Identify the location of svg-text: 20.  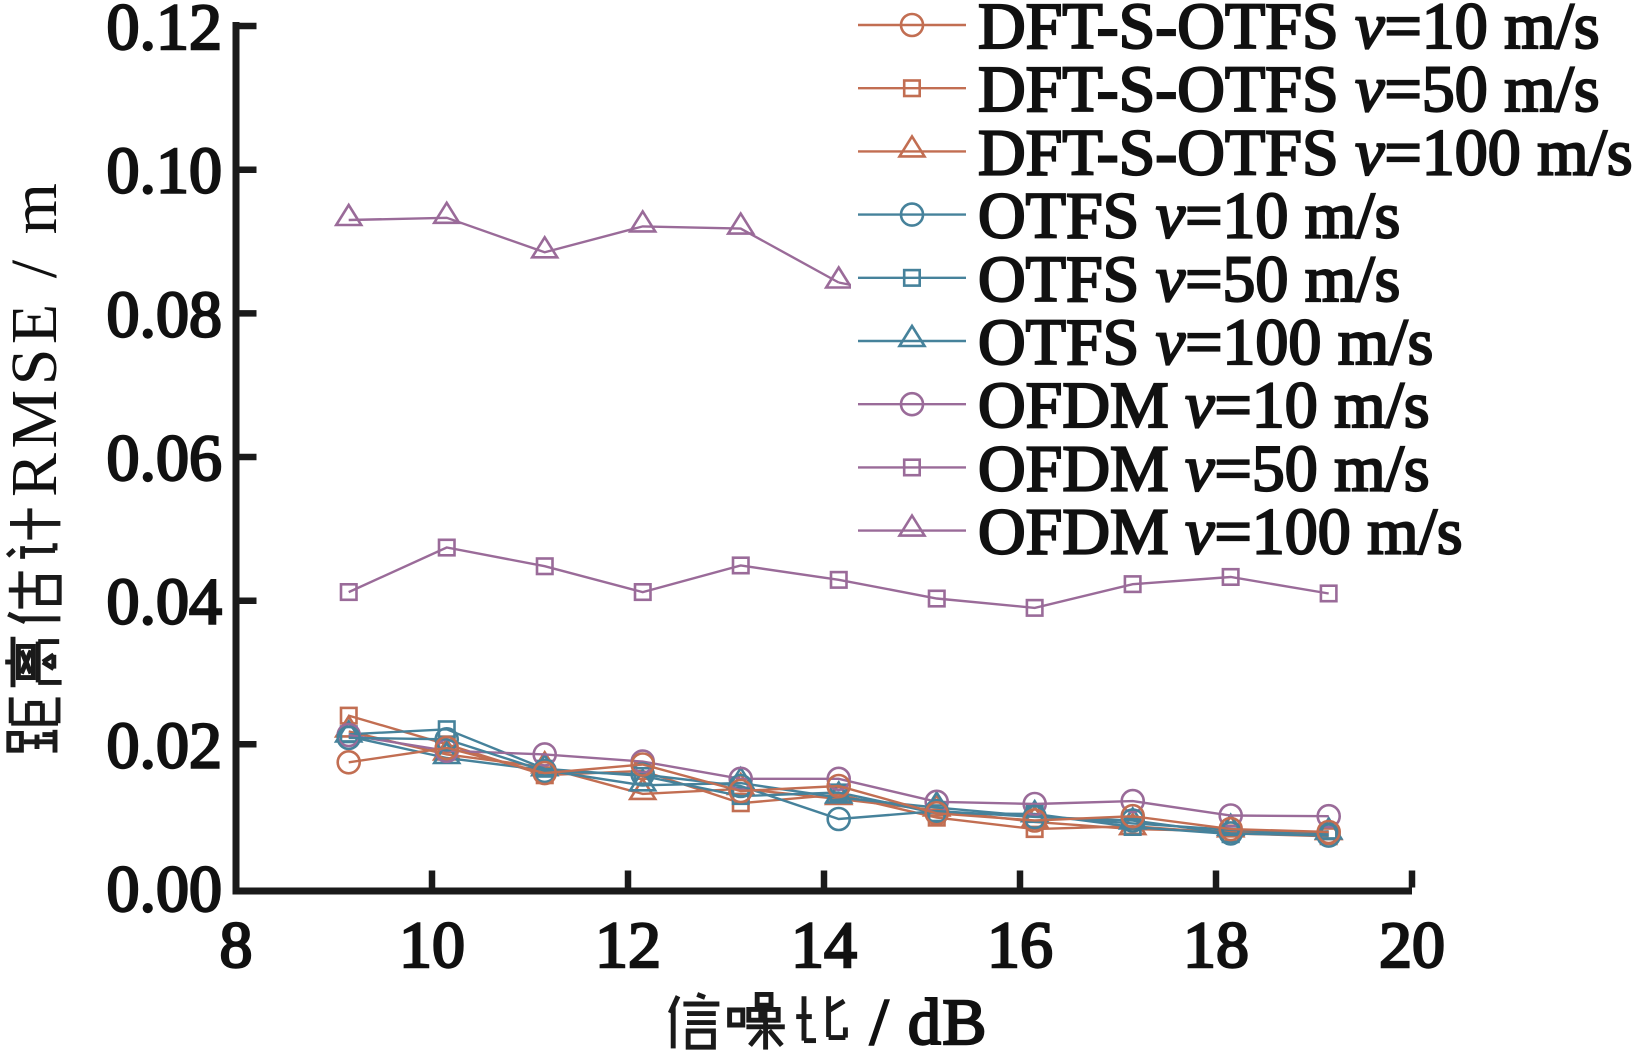
(1412, 945).